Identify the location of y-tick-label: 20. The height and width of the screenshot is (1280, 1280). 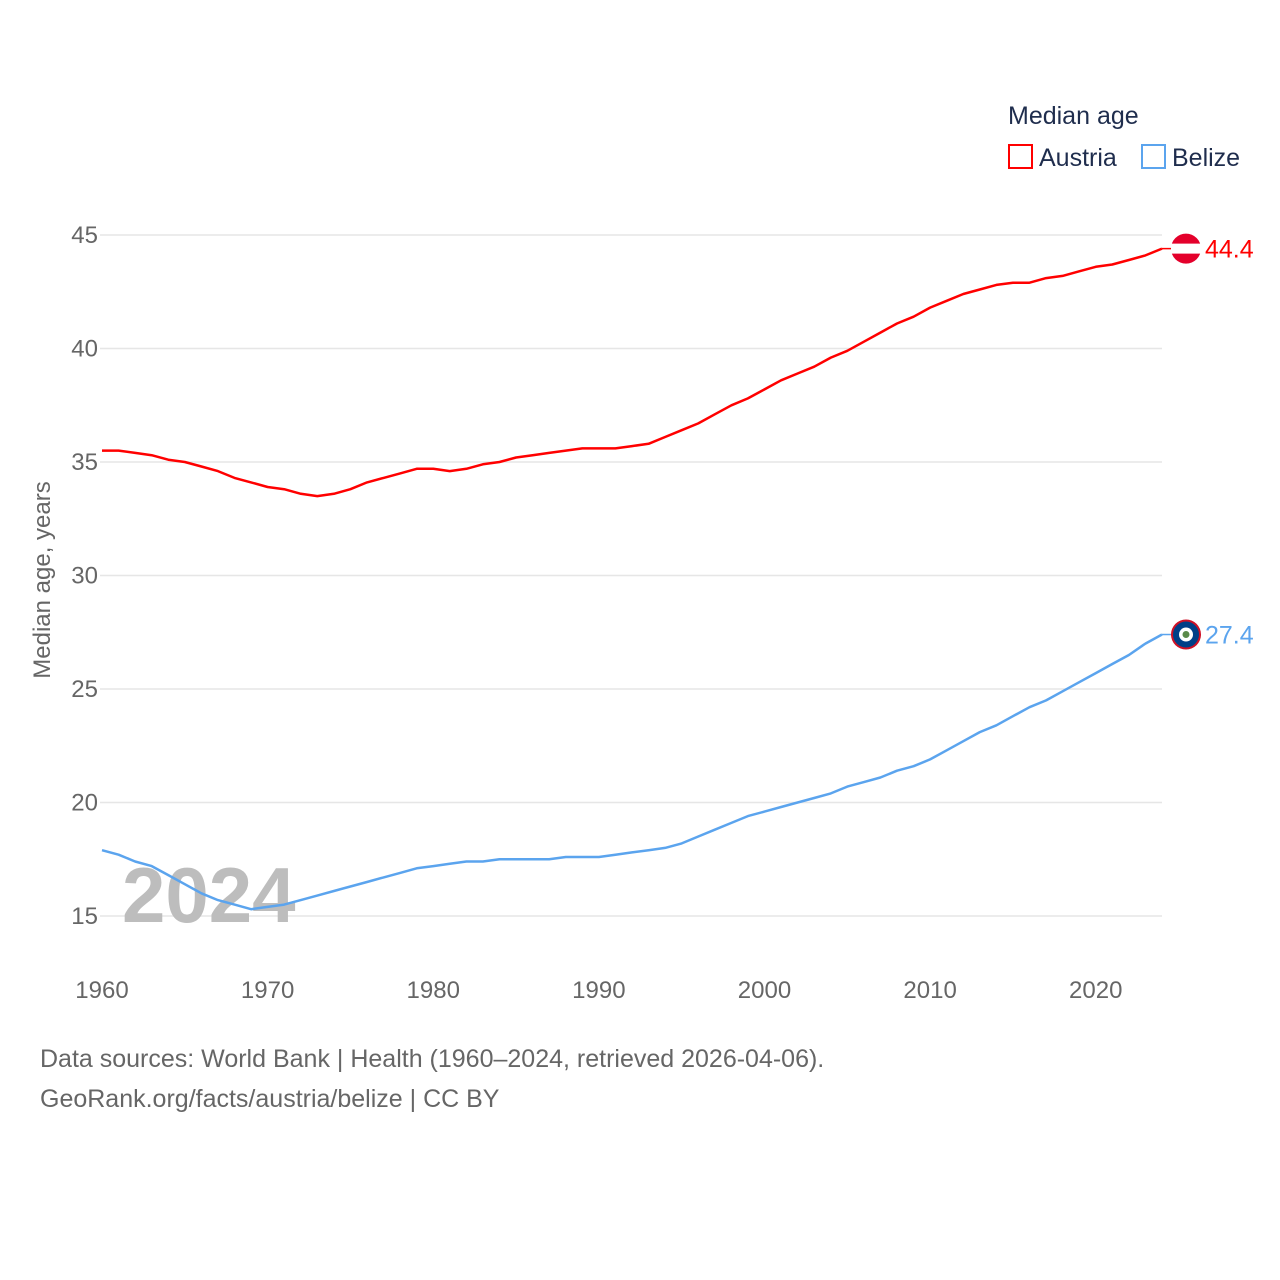
(84, 803).